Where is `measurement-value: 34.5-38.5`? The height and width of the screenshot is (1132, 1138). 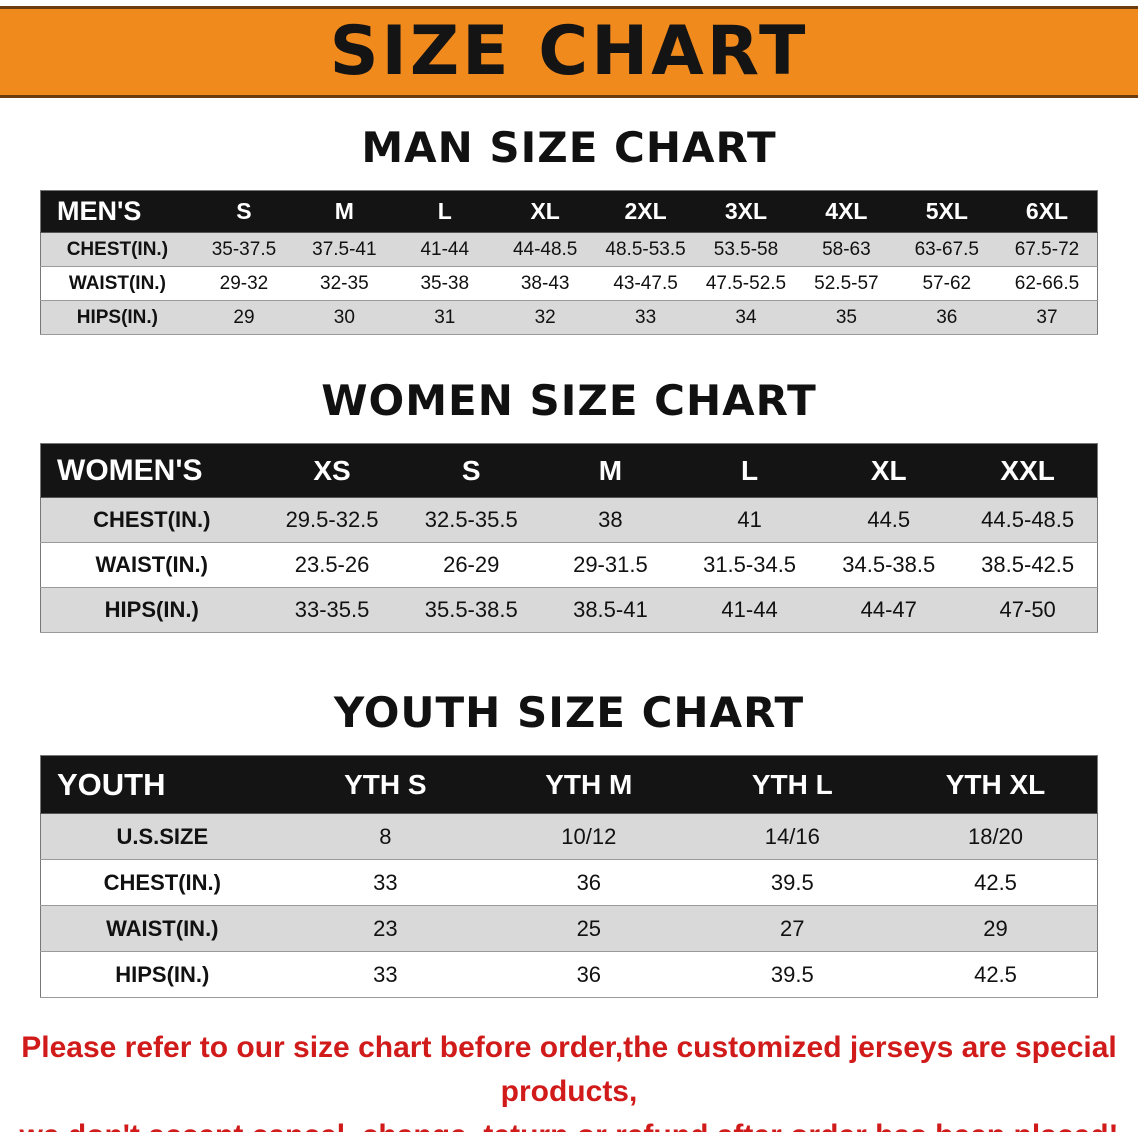
measurement-value: 34.5-38.5 is located at coordinates (889, 565).